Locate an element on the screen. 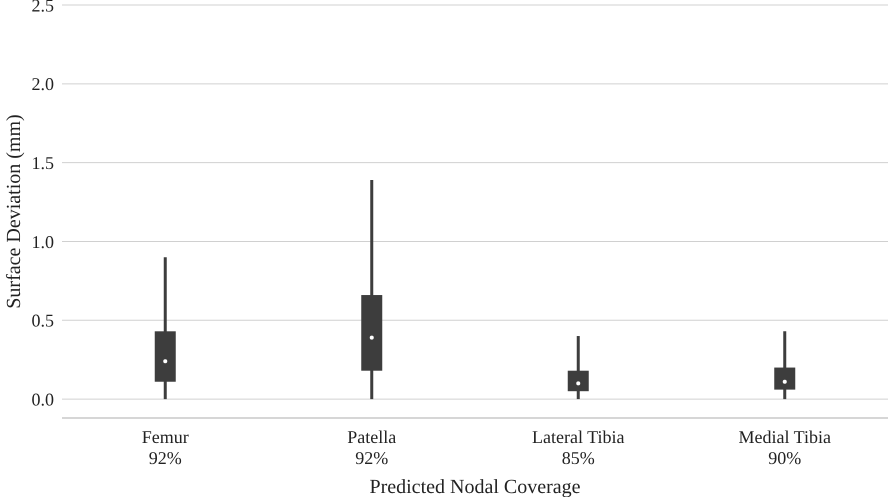  x-tick-label: Medial Tibia 90% is located at coordinates (785, 447).